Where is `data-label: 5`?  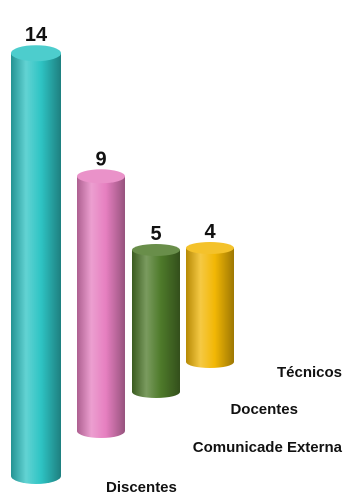 data-label: 5 is located at coordinates (155, 234).